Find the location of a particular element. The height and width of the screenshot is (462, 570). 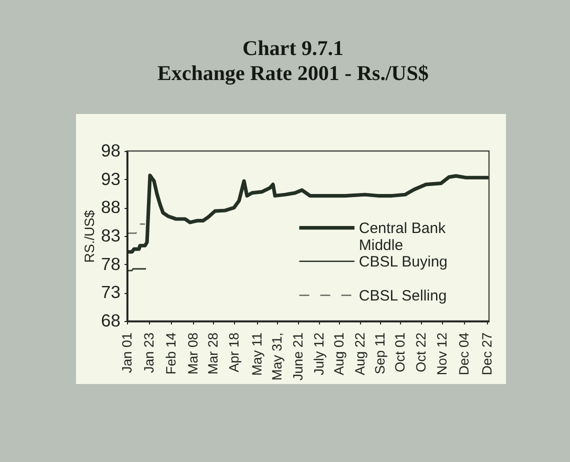

x-tick-label: Jan 23 is located at coordinates (149, 353).